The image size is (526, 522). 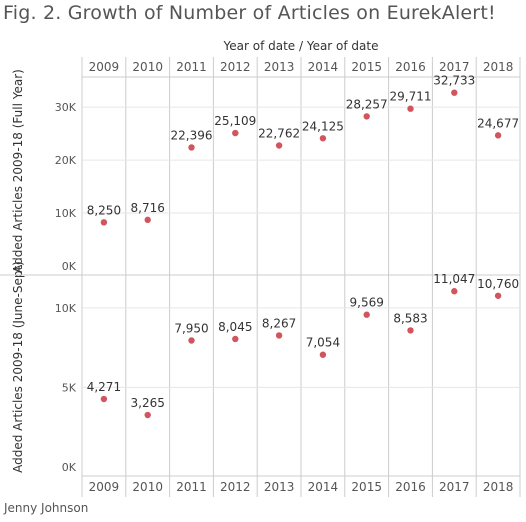 I want to click on data-label: 24,125, so click(x=323, y=126).